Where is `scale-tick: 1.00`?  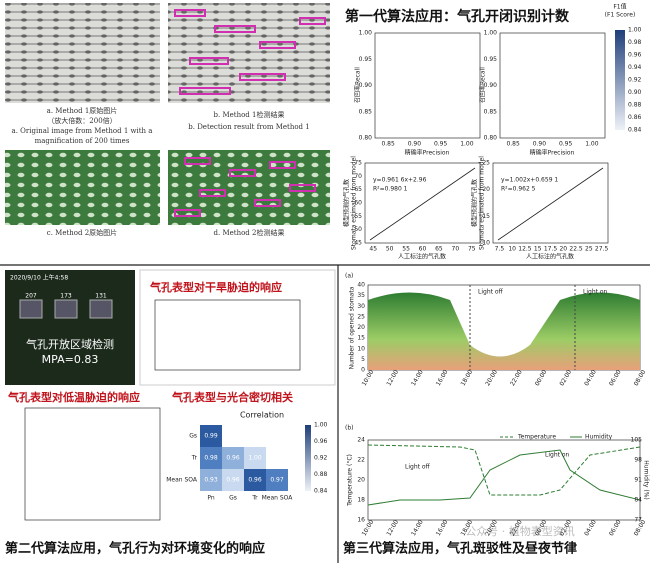 scale-tick: 1.00 is located at coordinates (321, 425).